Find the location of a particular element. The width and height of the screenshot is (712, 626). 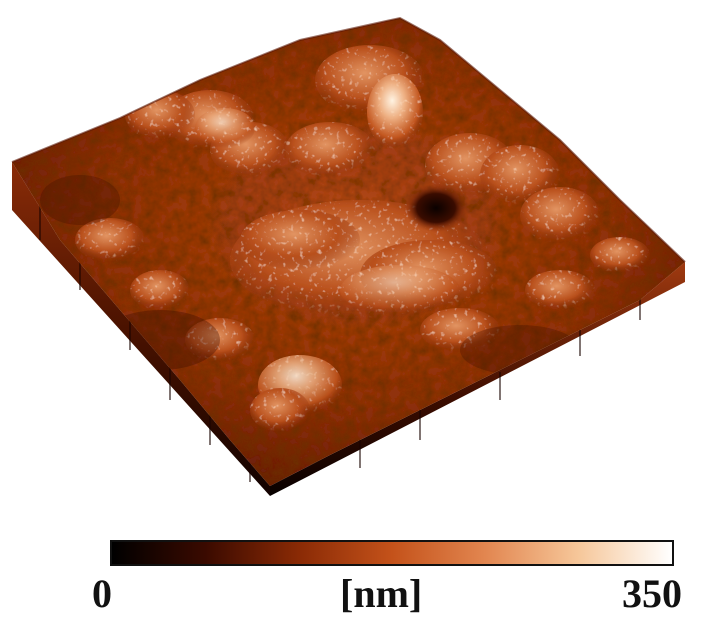

height-colorbar is located at coordinates (392, 553).